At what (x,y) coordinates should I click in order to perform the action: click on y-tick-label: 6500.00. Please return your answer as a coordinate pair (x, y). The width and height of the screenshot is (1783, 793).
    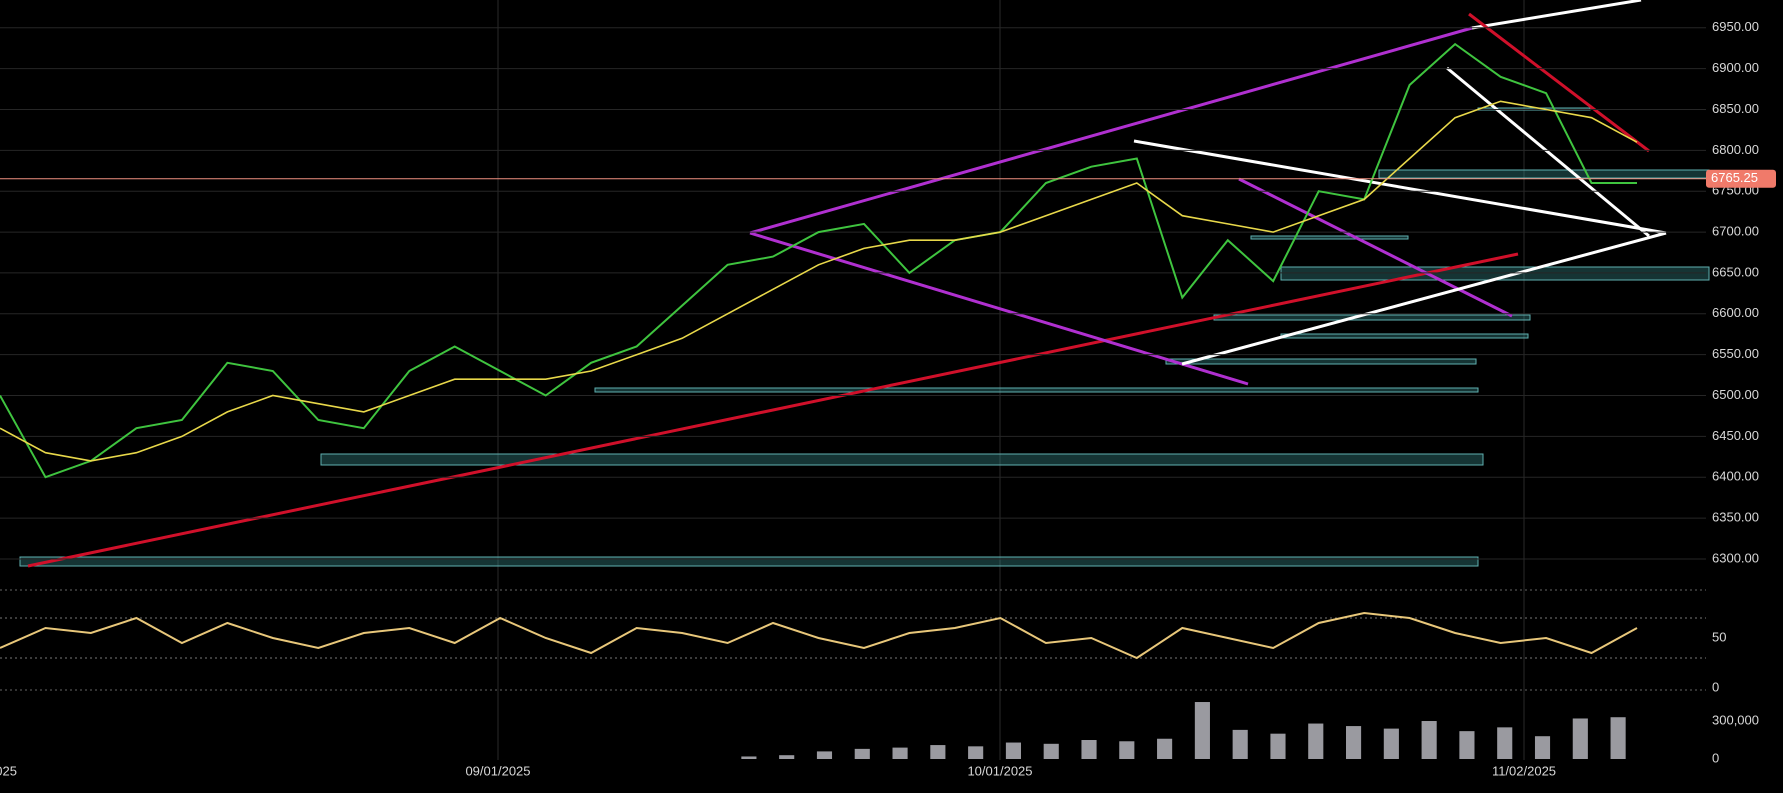
    Looking at the image, I should click on (1735, 394).